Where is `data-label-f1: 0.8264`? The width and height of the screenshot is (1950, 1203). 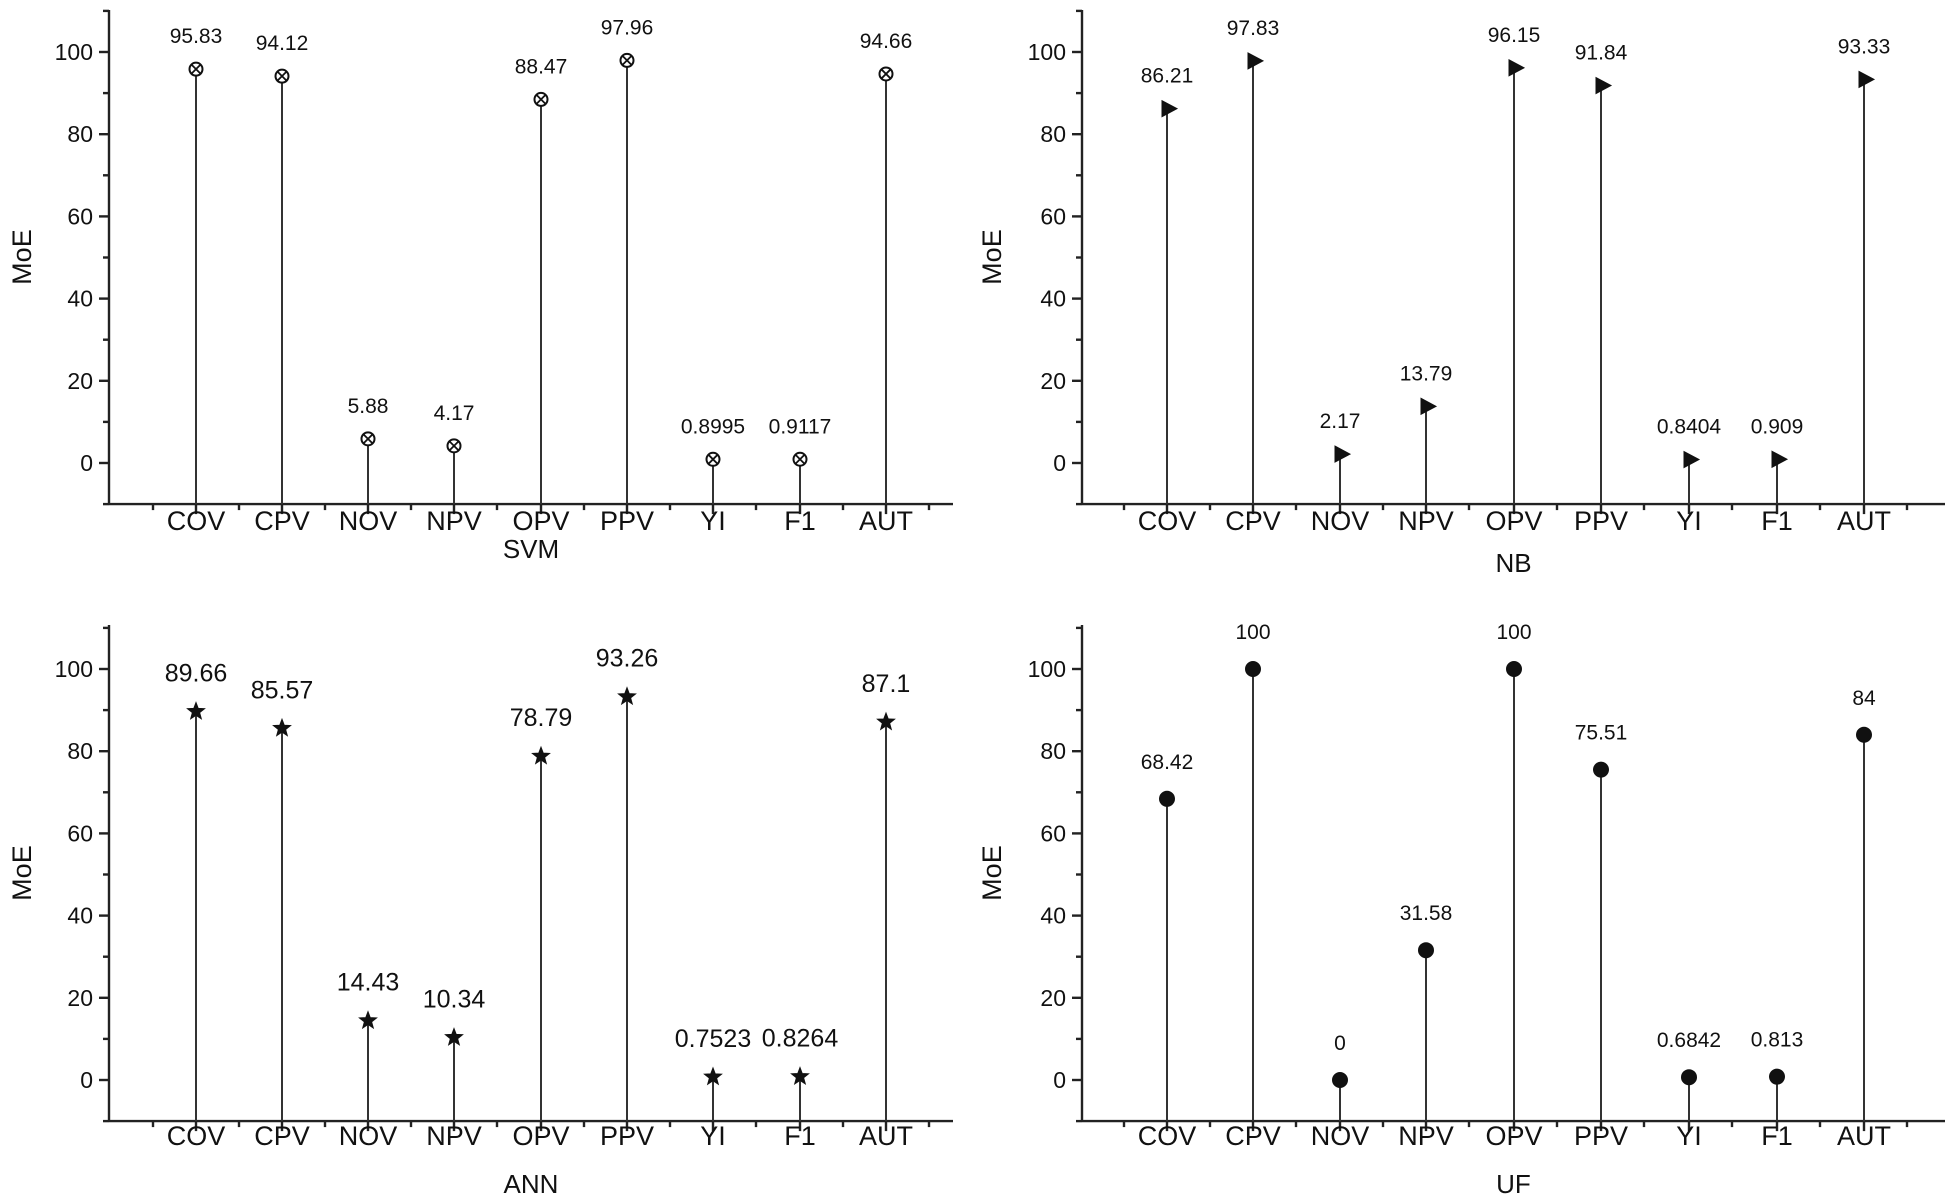
data-label-f1: 0.8264 is located at coordinates (800, 1039).